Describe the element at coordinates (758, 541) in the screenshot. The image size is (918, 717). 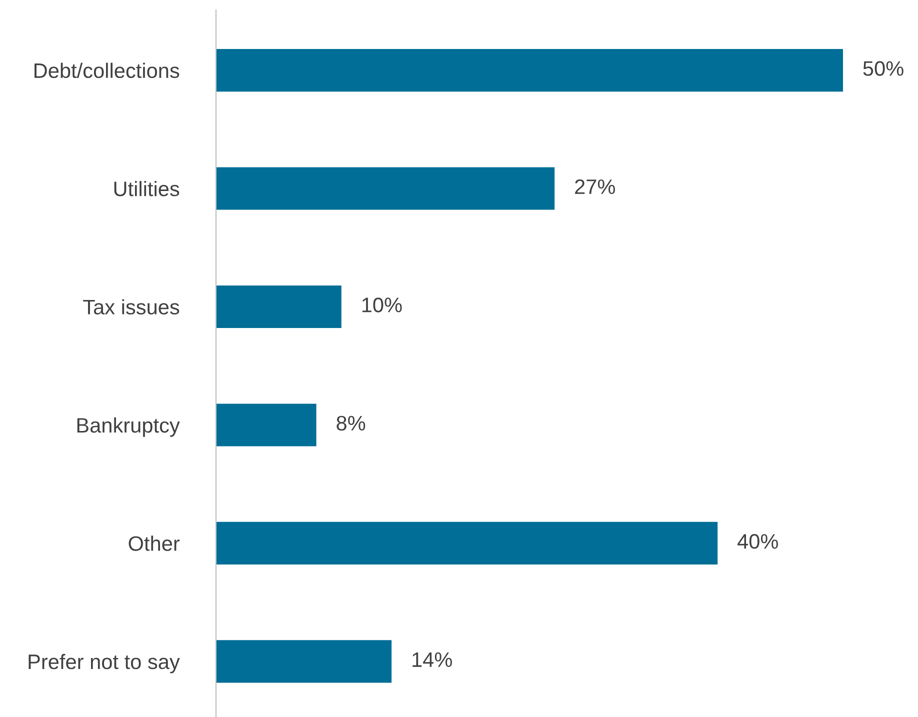
I see `data-label: 40%` at that location.